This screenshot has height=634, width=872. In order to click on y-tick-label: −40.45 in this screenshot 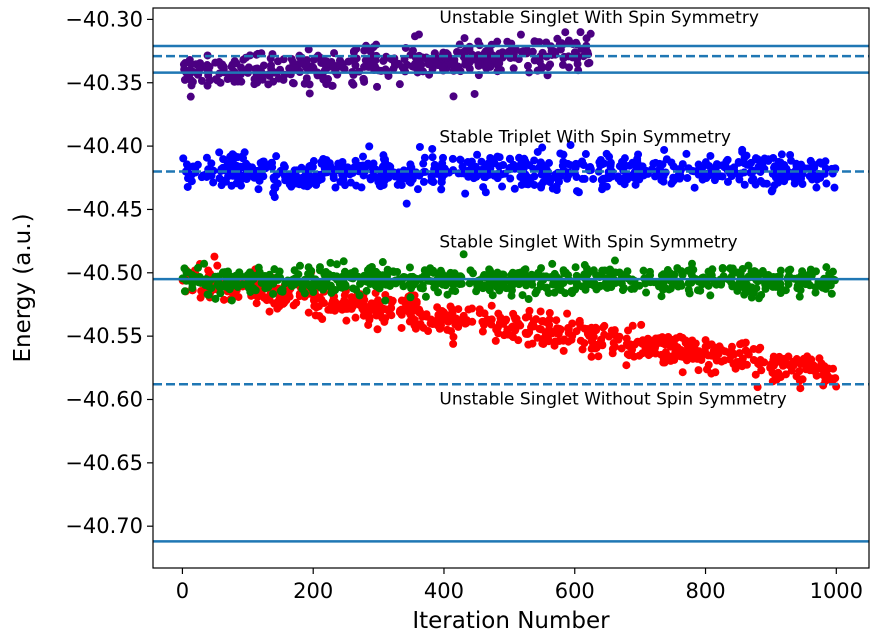, I will do `click(104, 209)`.